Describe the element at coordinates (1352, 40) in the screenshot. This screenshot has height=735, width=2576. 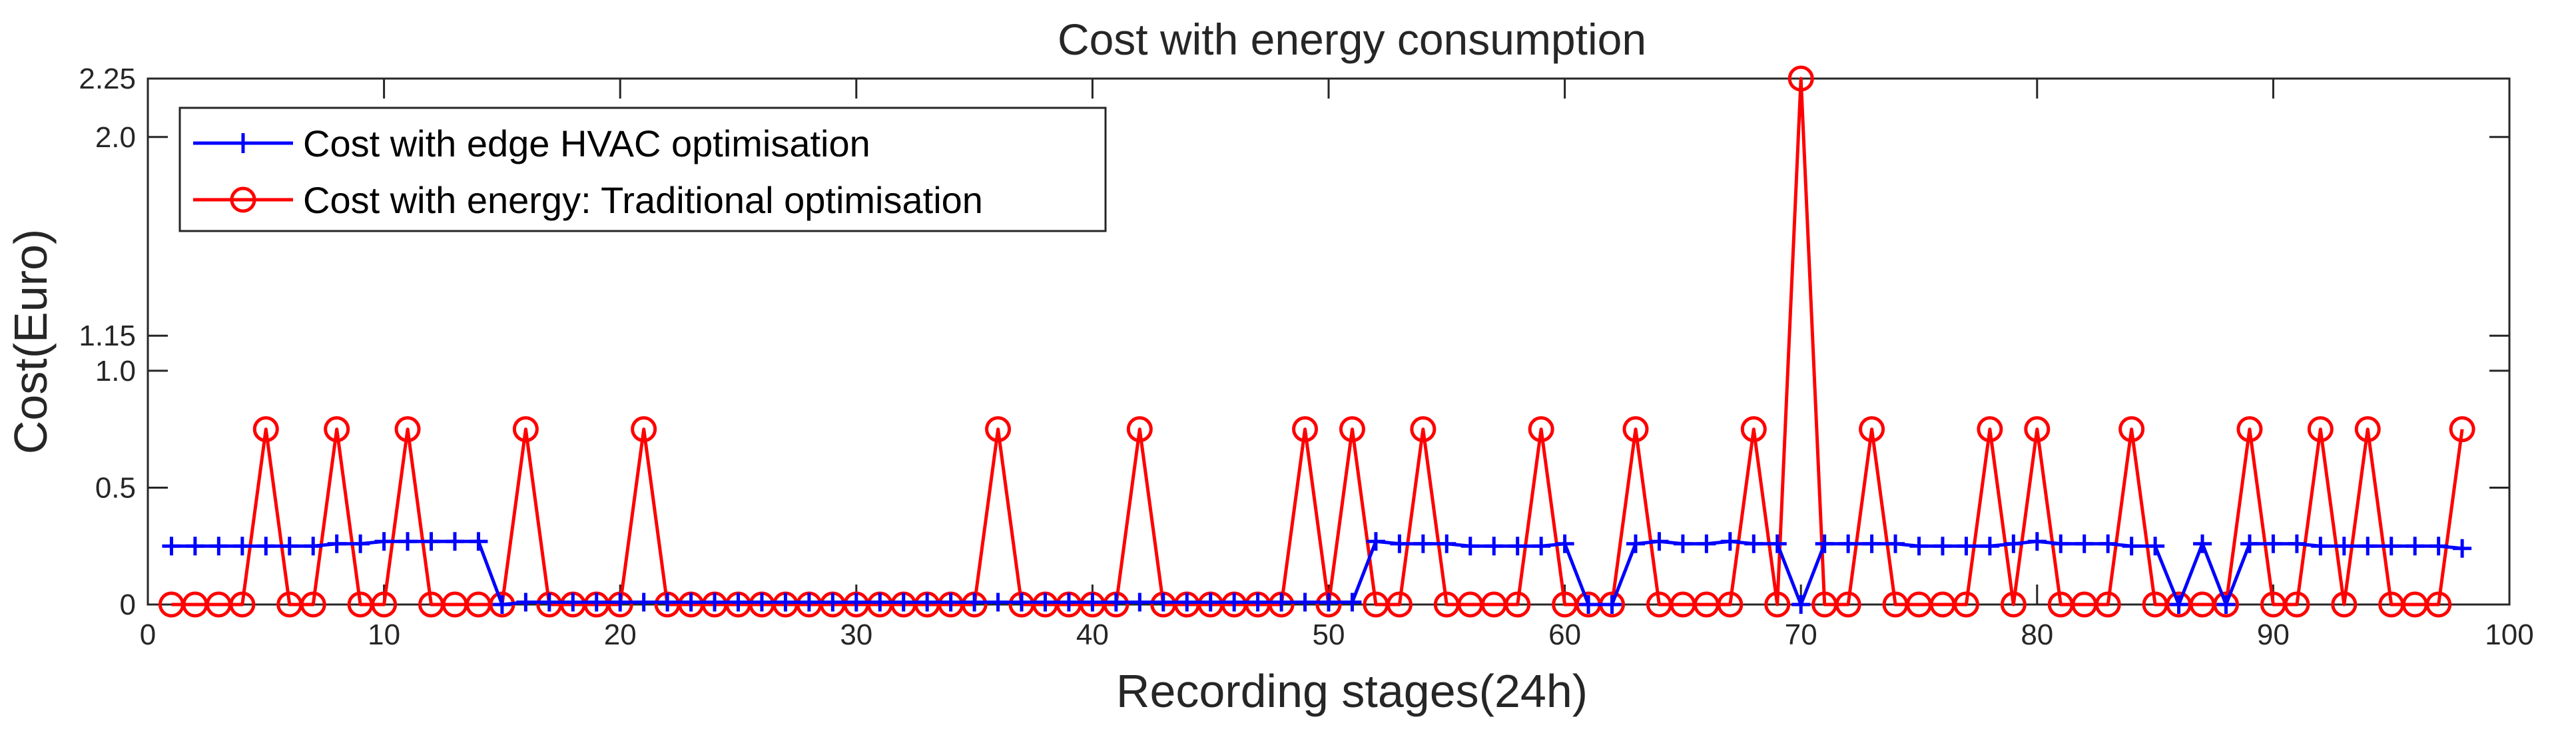
I see `chart-title: Cost with energy consumption` at that location.